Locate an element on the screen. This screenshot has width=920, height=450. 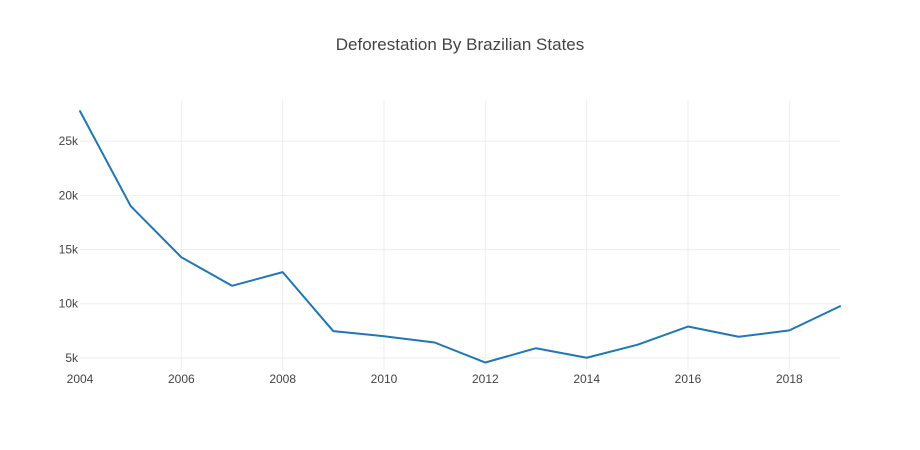
x-tick-label: 2014 is located at coordinates (586, 379).